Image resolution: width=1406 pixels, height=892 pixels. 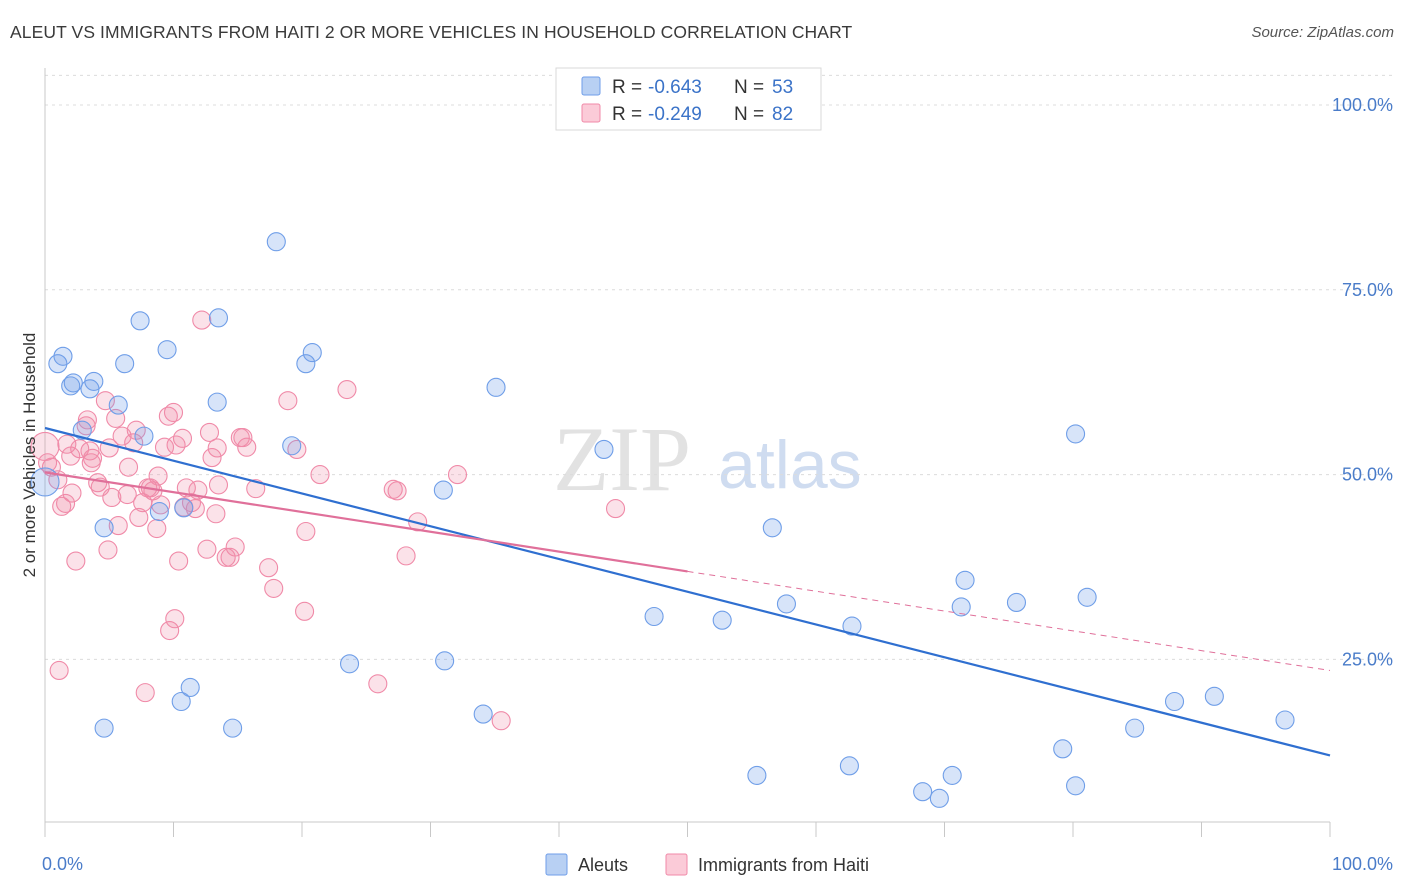 I want to click on legend-r-label: R =, so click(x=627, y=114).